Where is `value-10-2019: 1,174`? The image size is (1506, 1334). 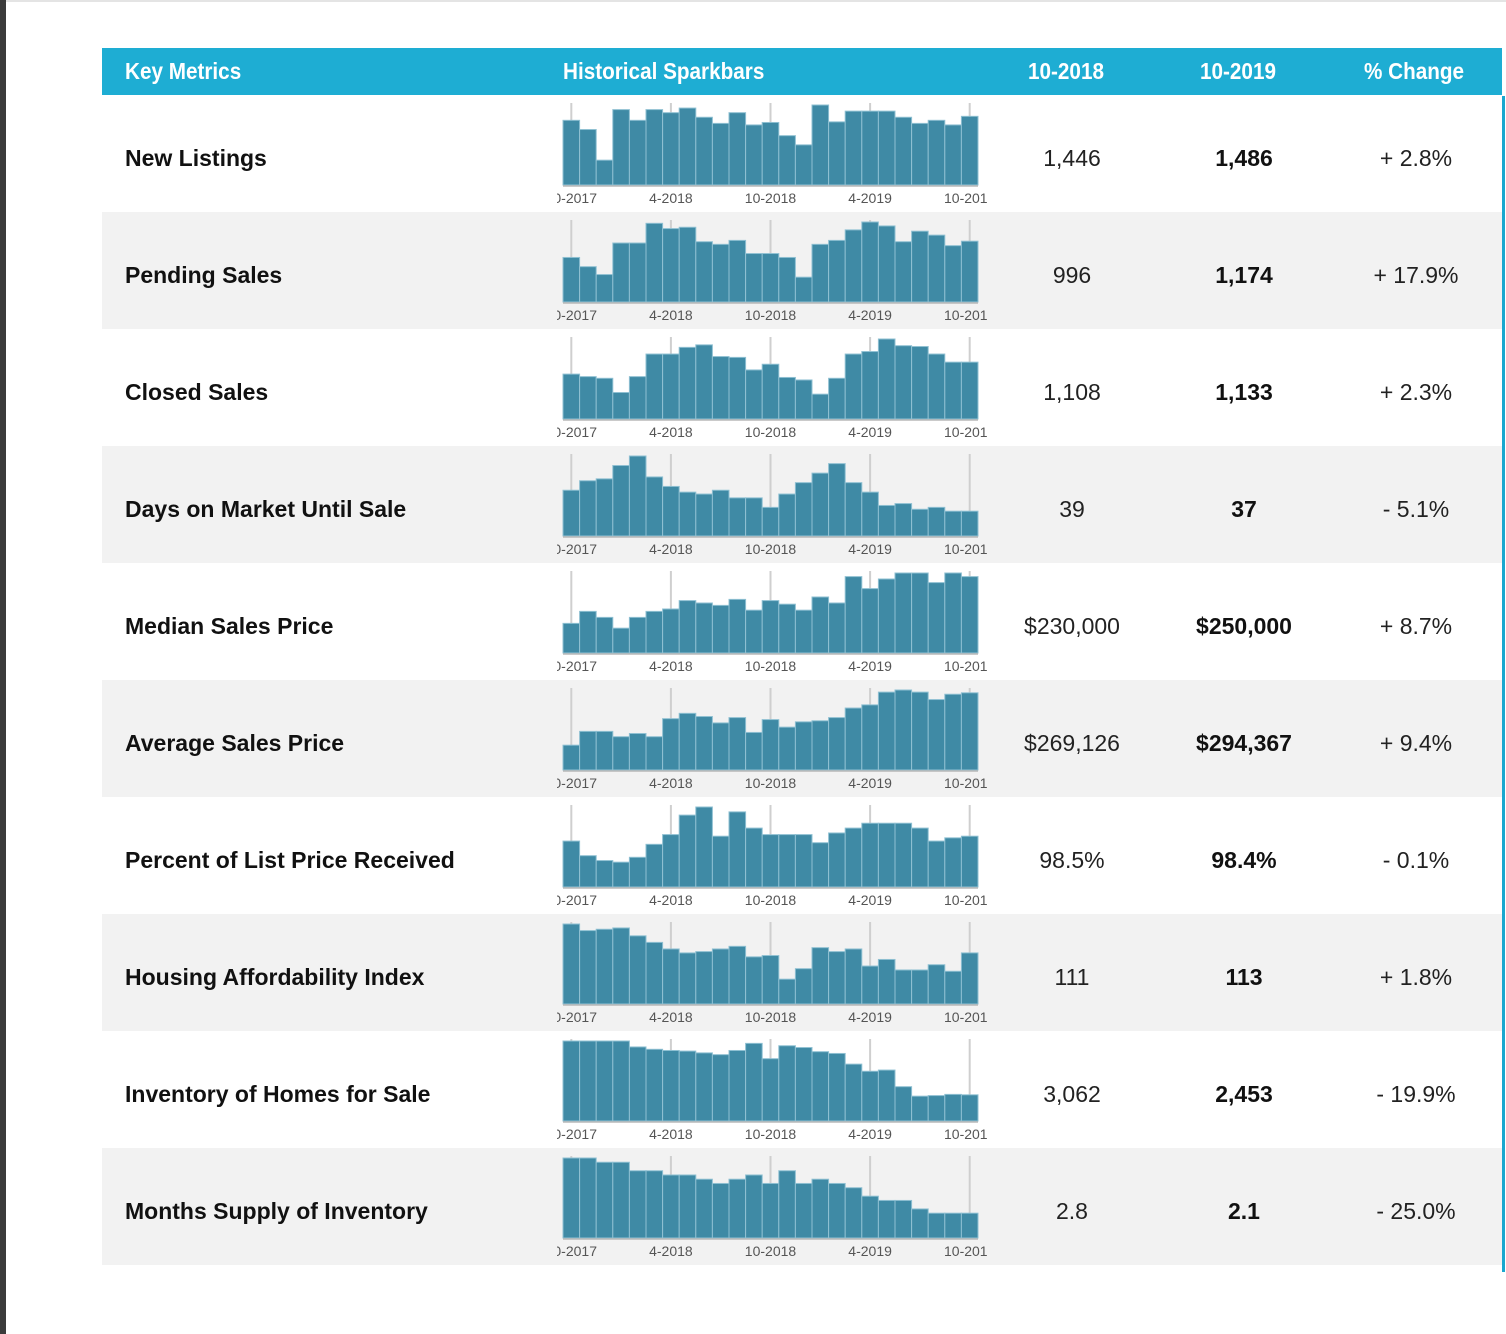
value-10-2019: 1,174 is located at coordinates (1244, 275).